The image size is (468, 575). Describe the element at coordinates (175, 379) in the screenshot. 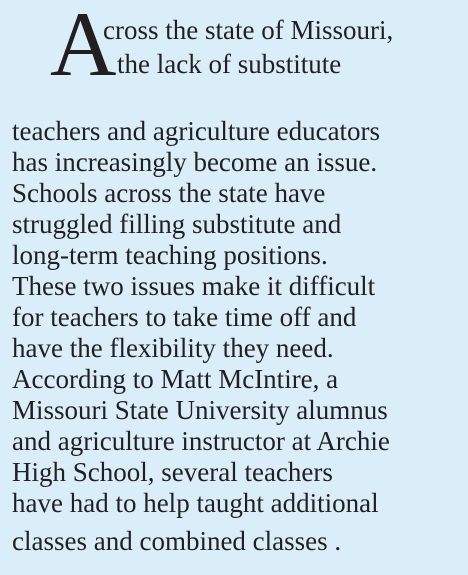

I see `text-line: According to Matt McIntire, a` at that location.